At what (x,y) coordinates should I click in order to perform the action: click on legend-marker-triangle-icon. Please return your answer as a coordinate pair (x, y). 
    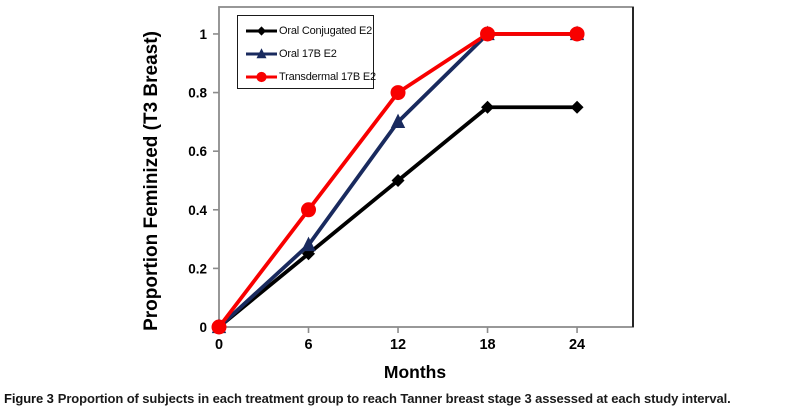
    Looking at the image, I should click on (261, 52).